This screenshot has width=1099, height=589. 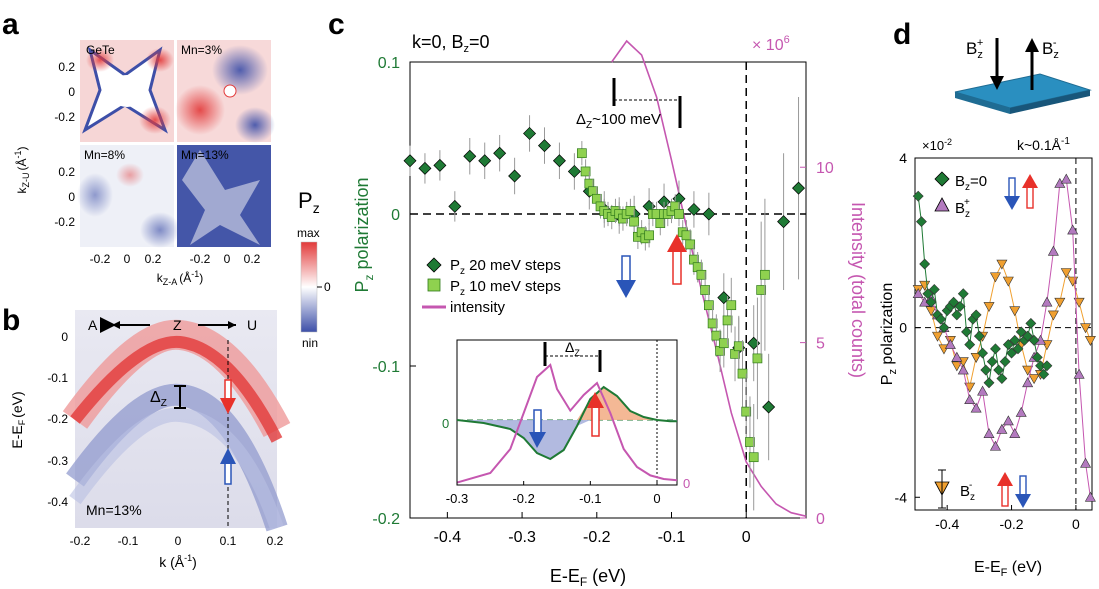 What do you see at coordinates (672, 537) in the screenshot?
I see `c-xtick-label: -0.1` at bounding box center [672, 537].